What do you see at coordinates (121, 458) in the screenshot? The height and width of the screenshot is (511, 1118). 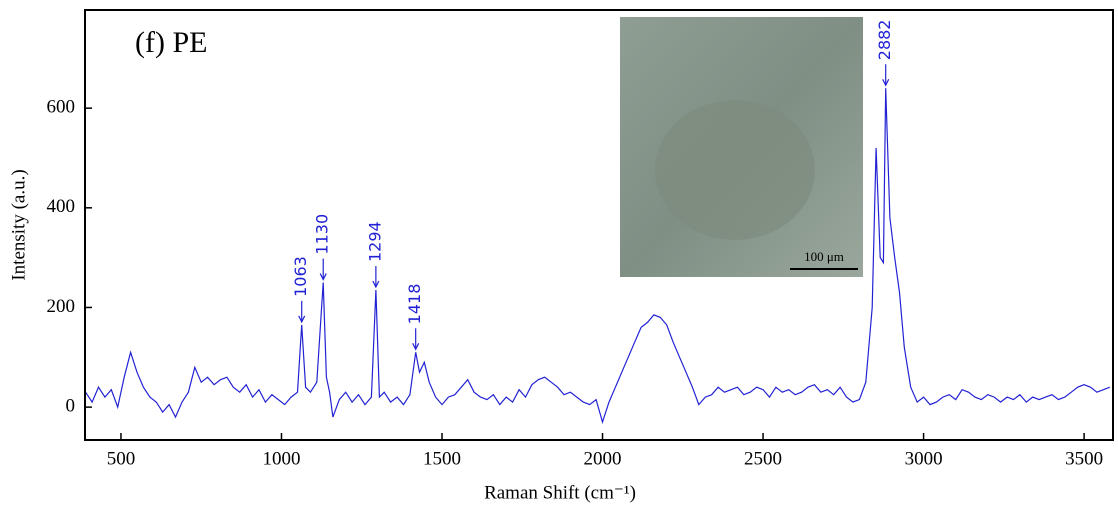 I see `x-tick-label: 500` at bounding box center [121, 458].